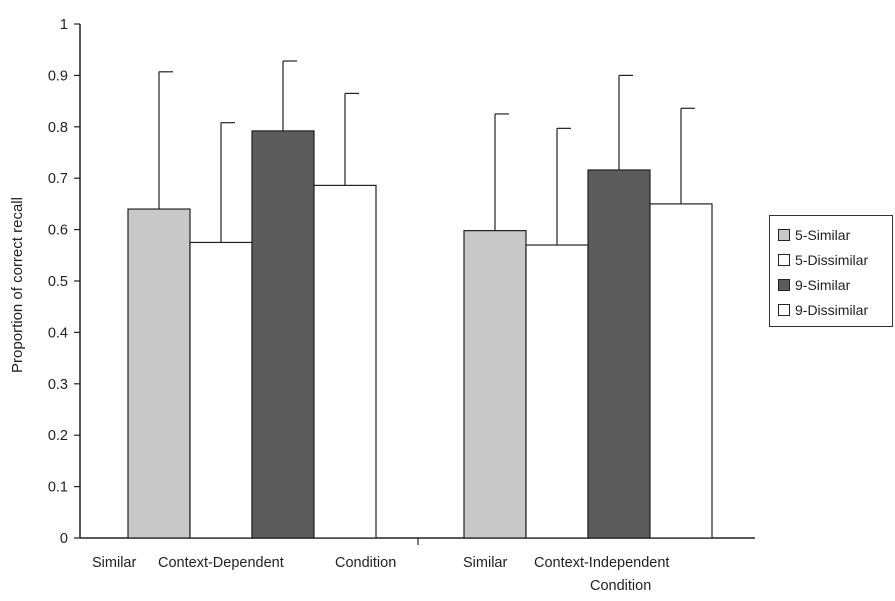 The width and height of the screenshot is (895, 601). What do you see at coordinates (58, 333) in the screenshot?
I see `y-tick-label-4: 0.4` at bounding box center [58, 333].